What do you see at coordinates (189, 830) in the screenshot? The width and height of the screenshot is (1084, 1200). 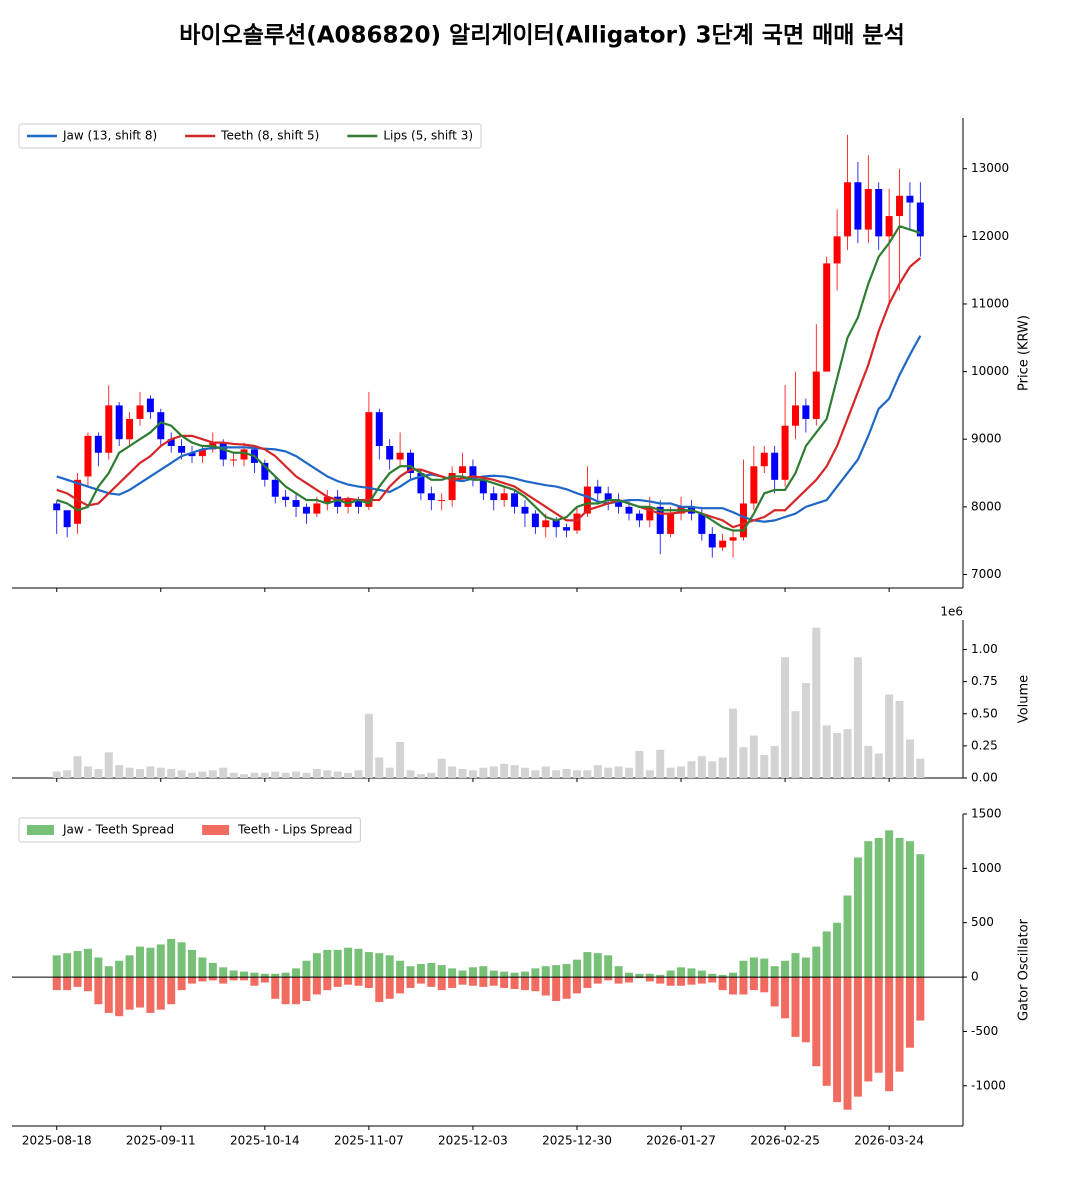 I see `legend-box` at bounding box center [189, 830].